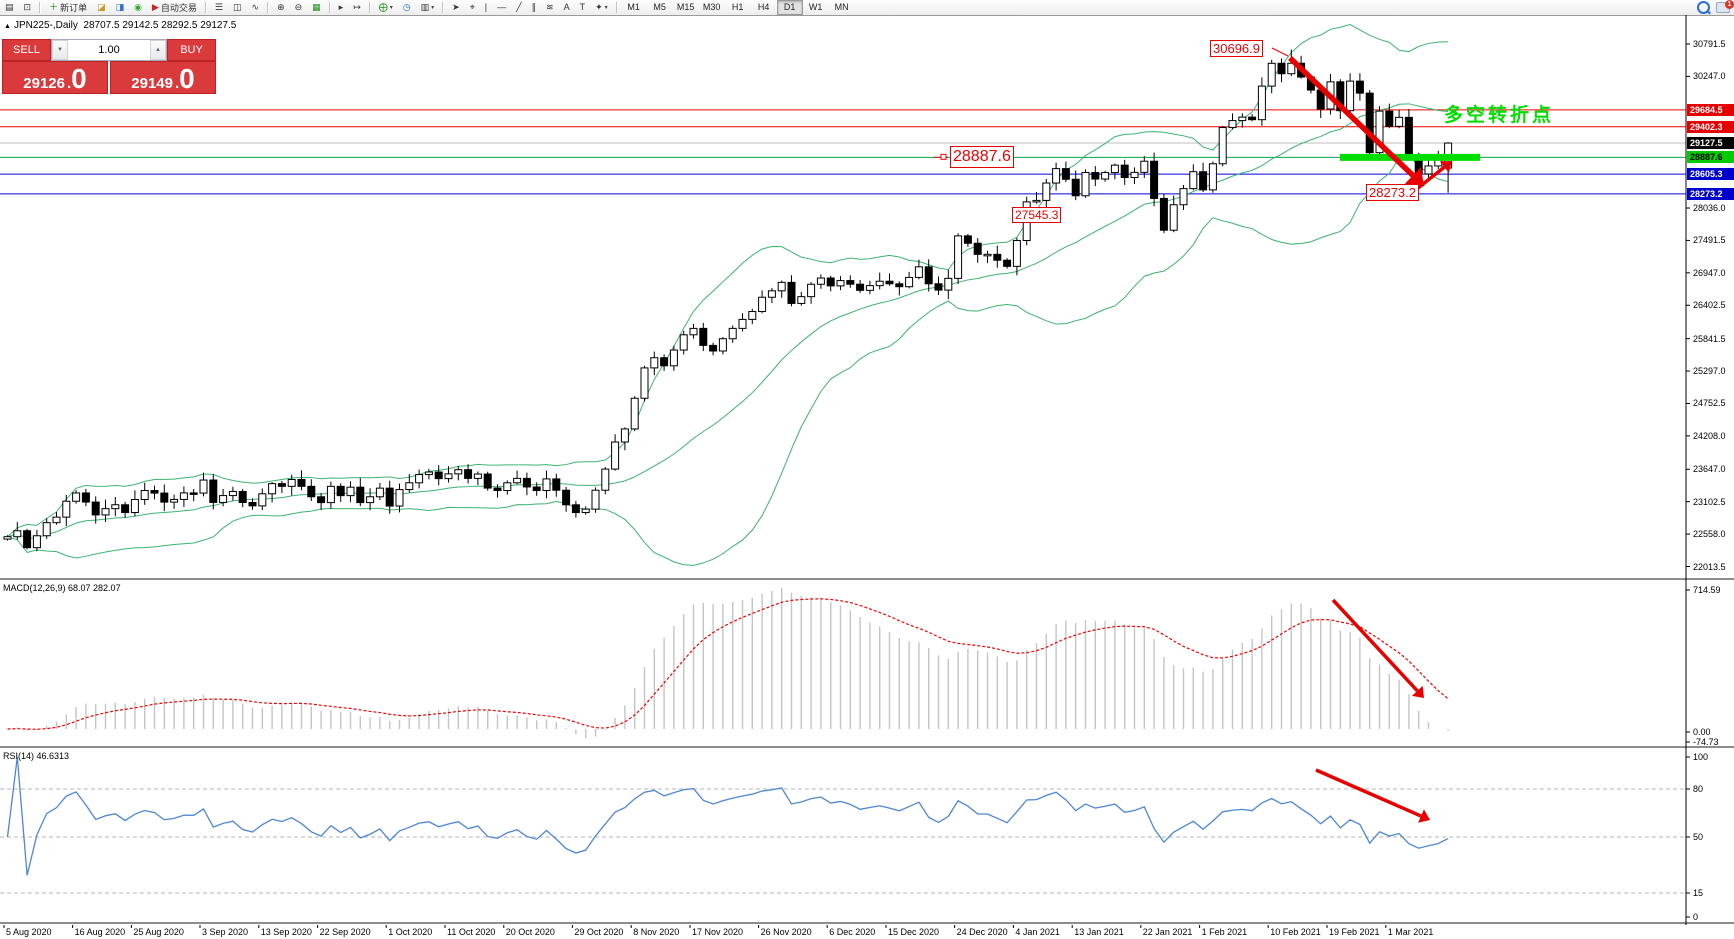 The width and height of the screenshot is (1734, 939). Describe the element at coordinates (1710, 157) in the screenshot. I see `price-level-badge: 28887.6` at that location.